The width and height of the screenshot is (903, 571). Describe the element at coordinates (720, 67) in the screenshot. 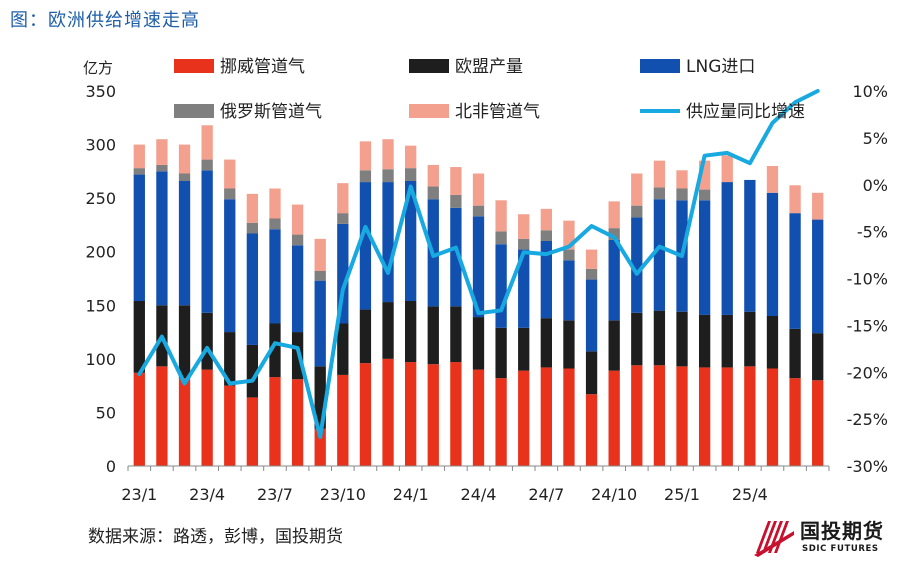

I see `legend-label: LNG进口` at that location.